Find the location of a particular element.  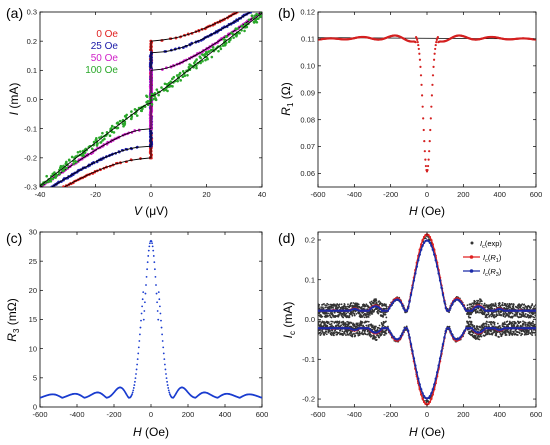

panel-c-xlabel: H (Oe) is located at coordinates (151, 432).